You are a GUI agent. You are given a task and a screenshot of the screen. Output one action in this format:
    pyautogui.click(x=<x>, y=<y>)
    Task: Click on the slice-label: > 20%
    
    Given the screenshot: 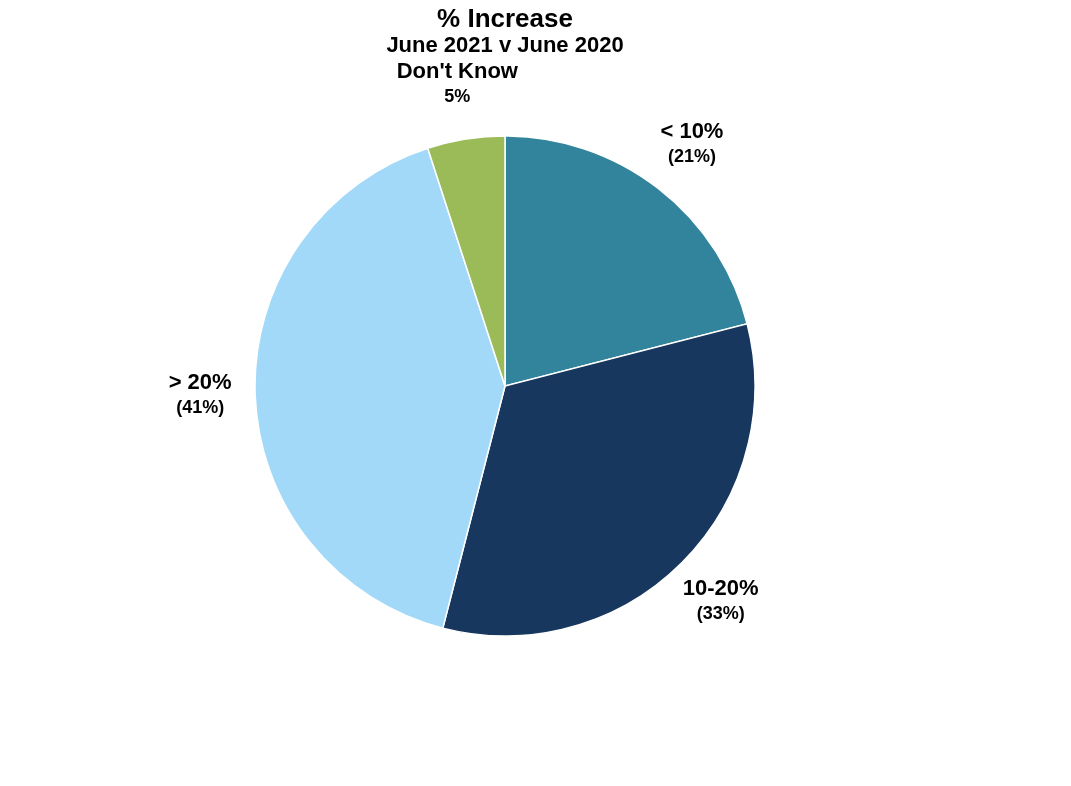 What is the action you would take?
    pyautogui.click(x=200, y=381)
    